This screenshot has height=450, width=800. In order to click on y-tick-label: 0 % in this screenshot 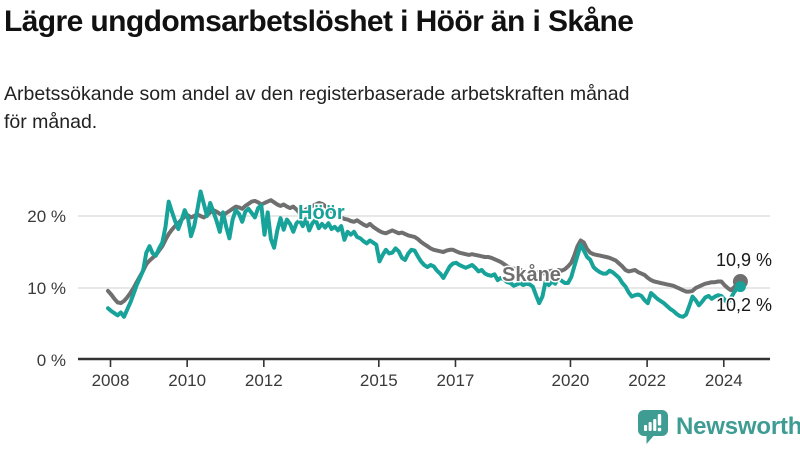, I will do `click(51, 360)`.